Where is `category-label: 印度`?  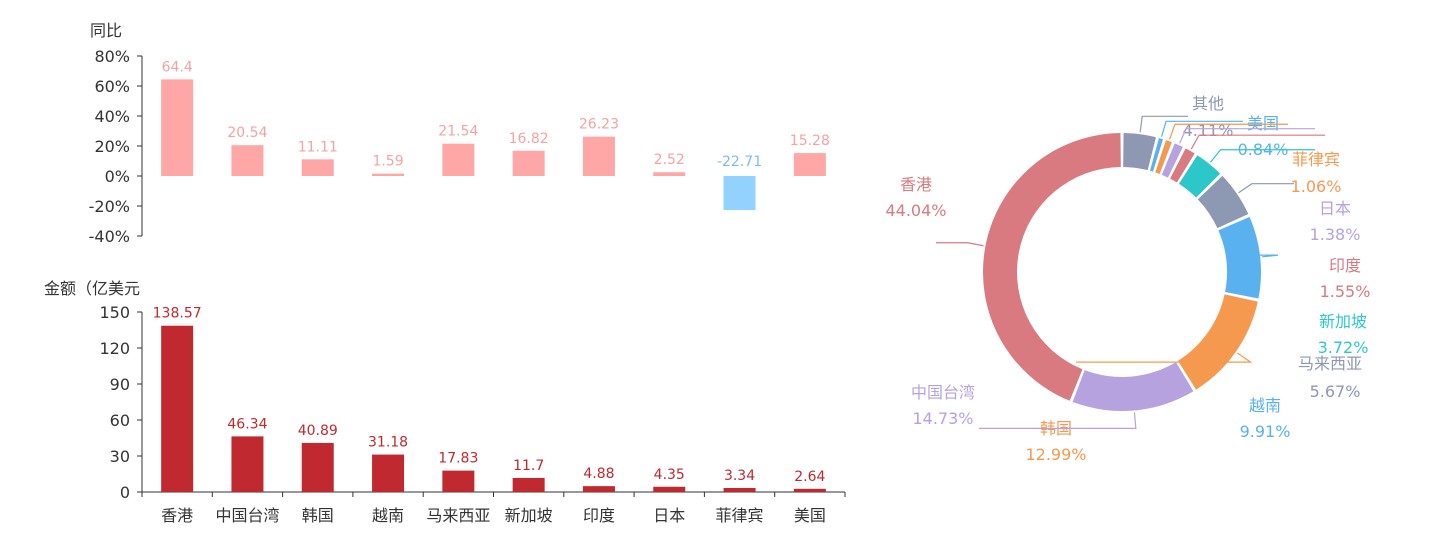
category-label: 印度 is located at coordinates (599, 515).